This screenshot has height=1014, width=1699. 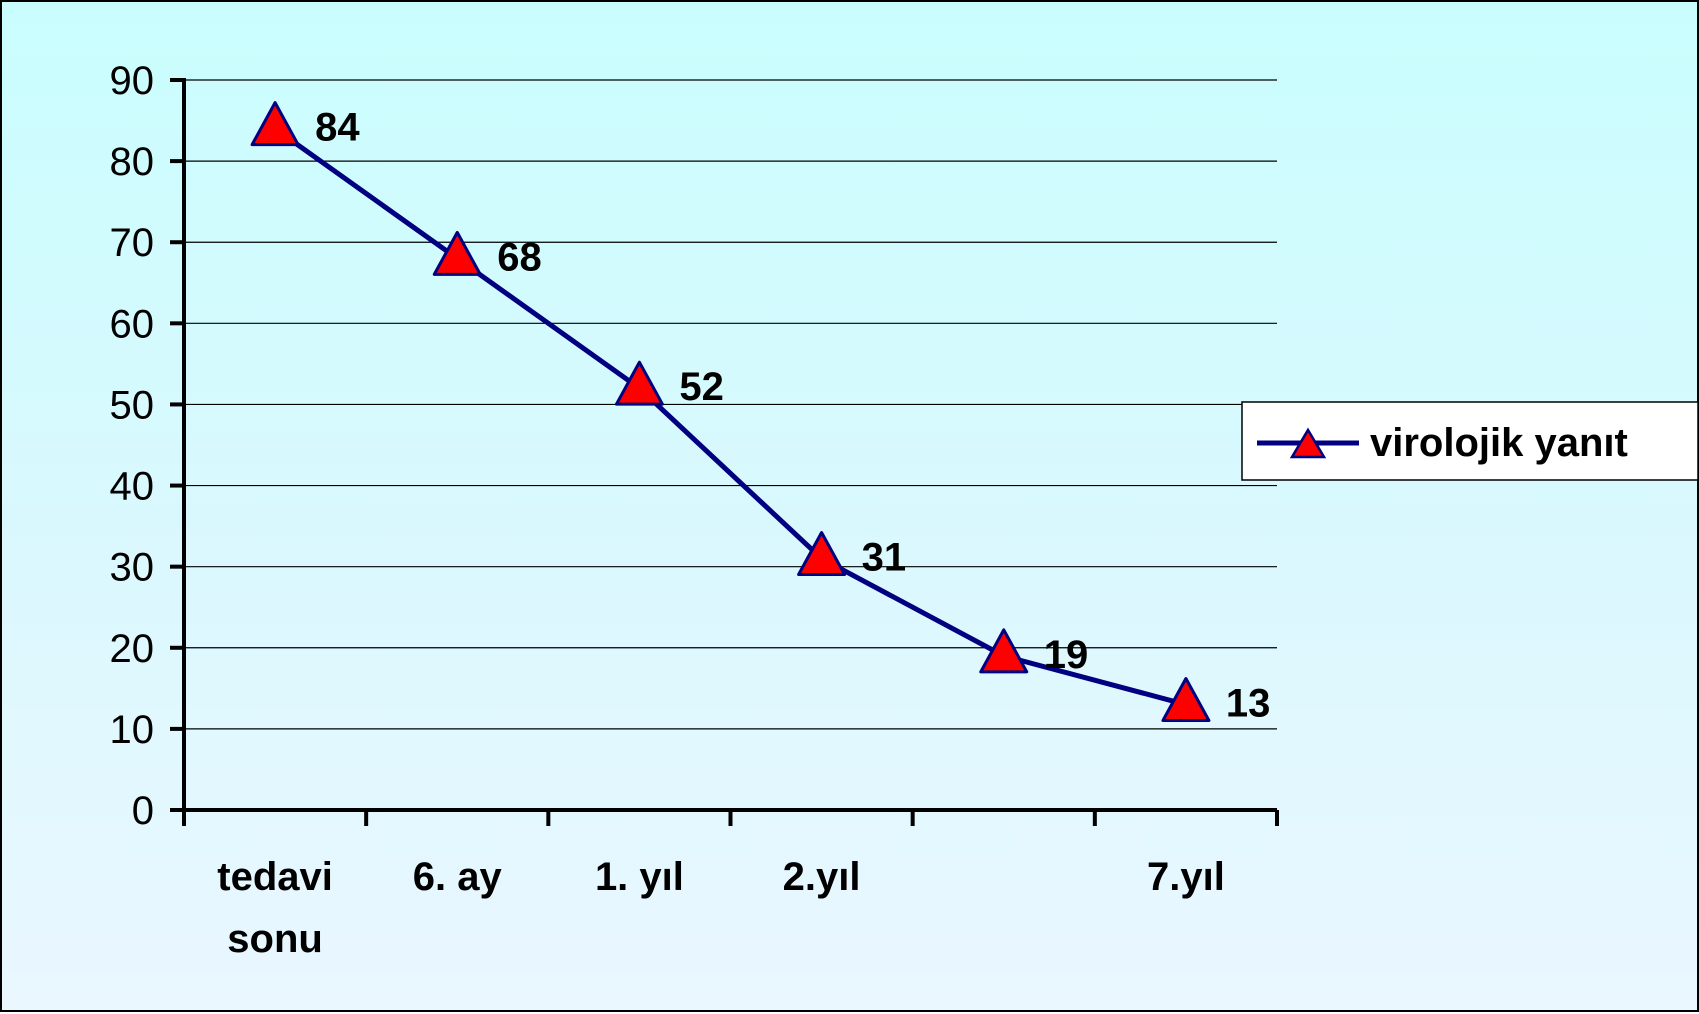 What do you see at coordinates (132, 649) in the screenshot?
I see `y-tick-label: 20` at bounding box center [132, 649].